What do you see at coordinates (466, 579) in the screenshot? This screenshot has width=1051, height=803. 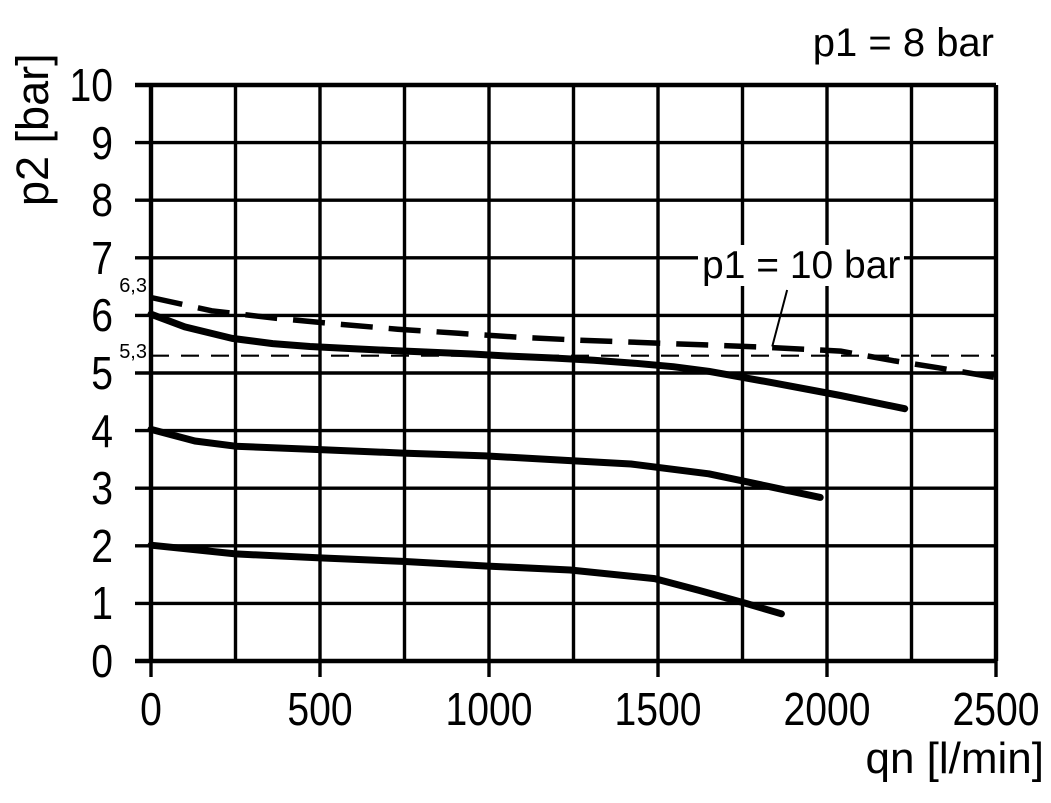 I see `series-curve-outlet-pressure-set-point-2-bar-p1-8-bar-` at bounding box center [466, 579].